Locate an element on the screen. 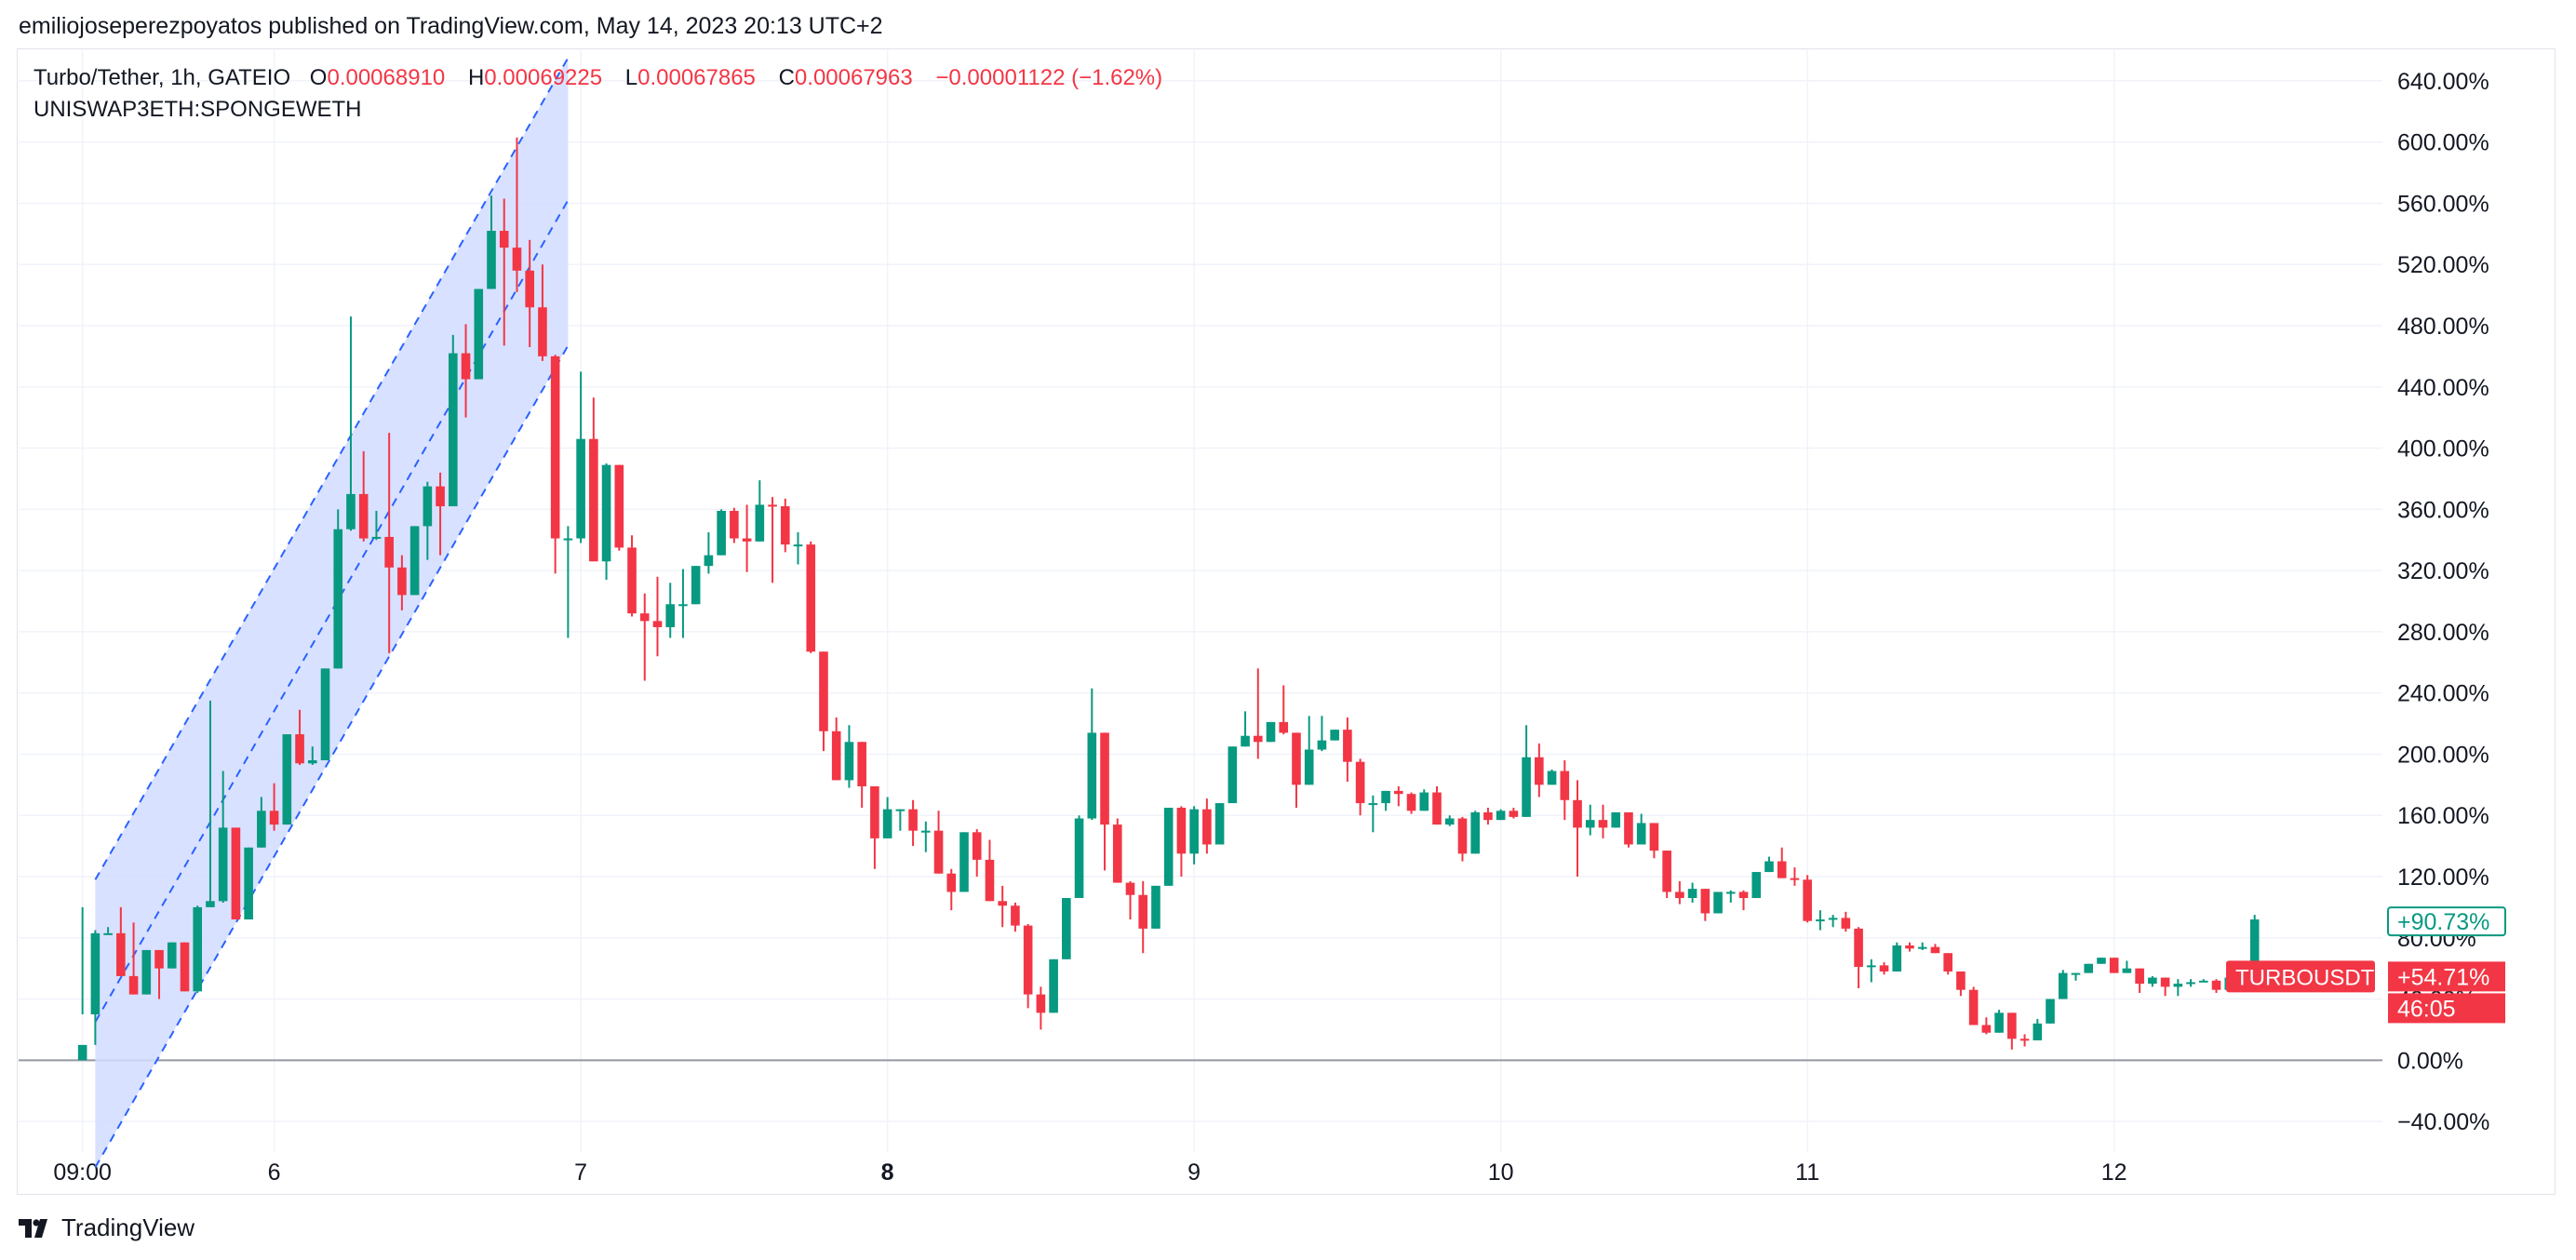 This screenshot has width=2576, height=1260. y-tick-label: 280.00% is located at coordinates (2443, 633).